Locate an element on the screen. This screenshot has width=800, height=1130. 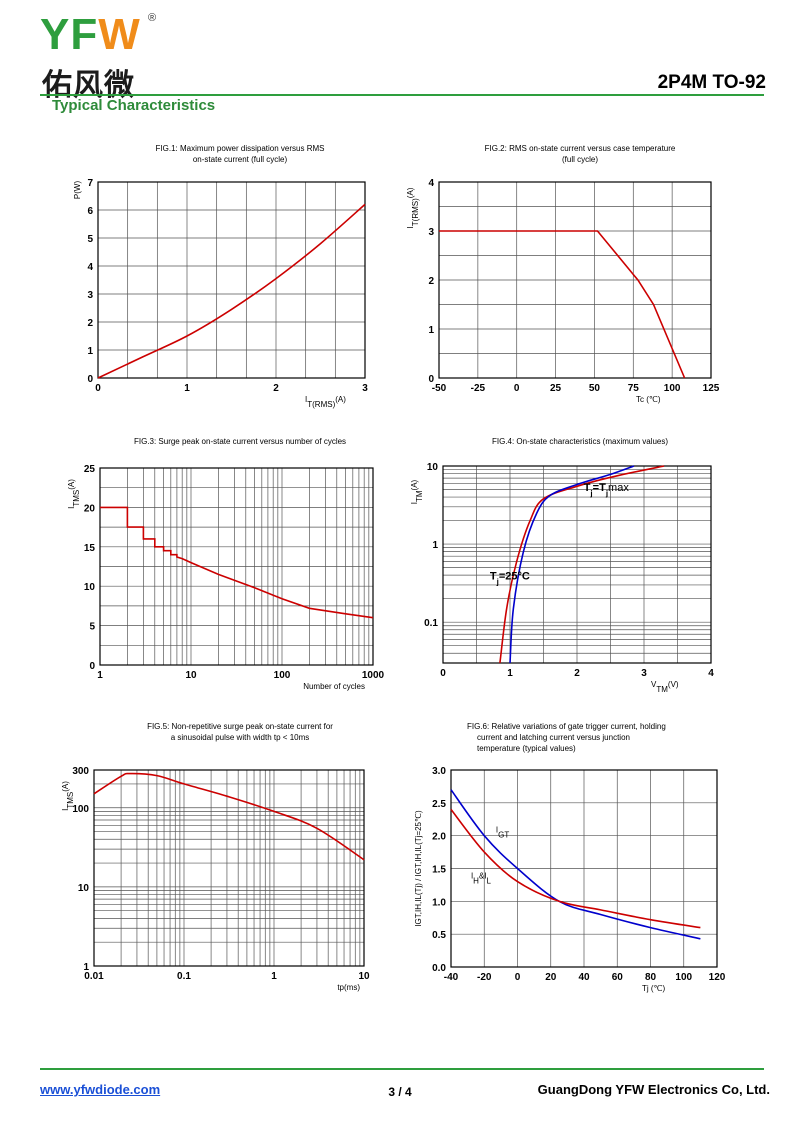
x-axis-label: tp(ms) is located at coordinates (348, 987).